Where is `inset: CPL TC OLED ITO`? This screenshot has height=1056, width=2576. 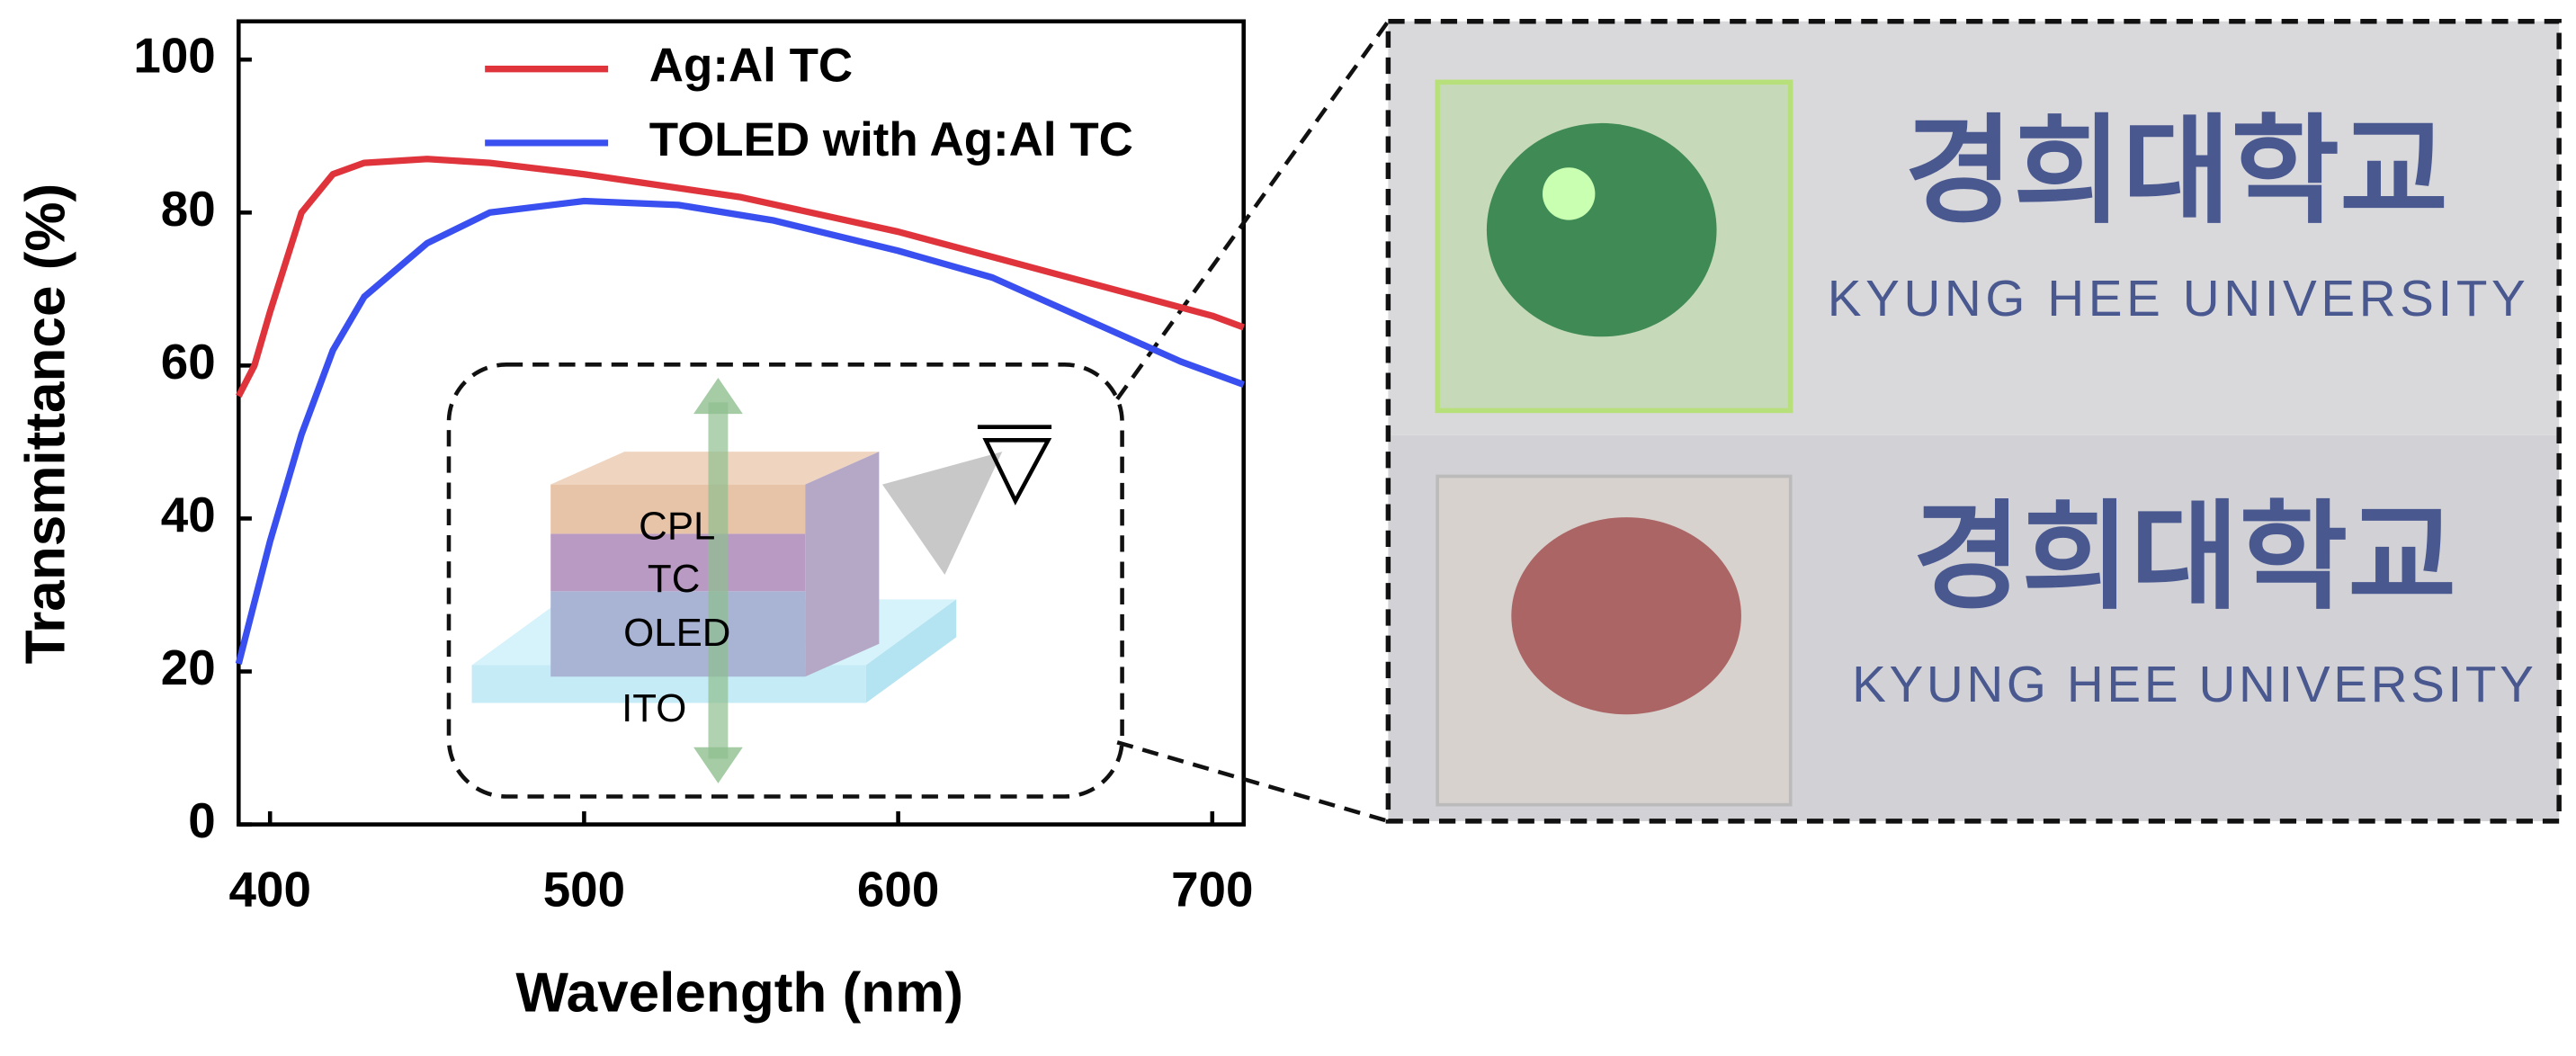 inset: CPL TC OLED ITO is located at coordinates (785, 581).